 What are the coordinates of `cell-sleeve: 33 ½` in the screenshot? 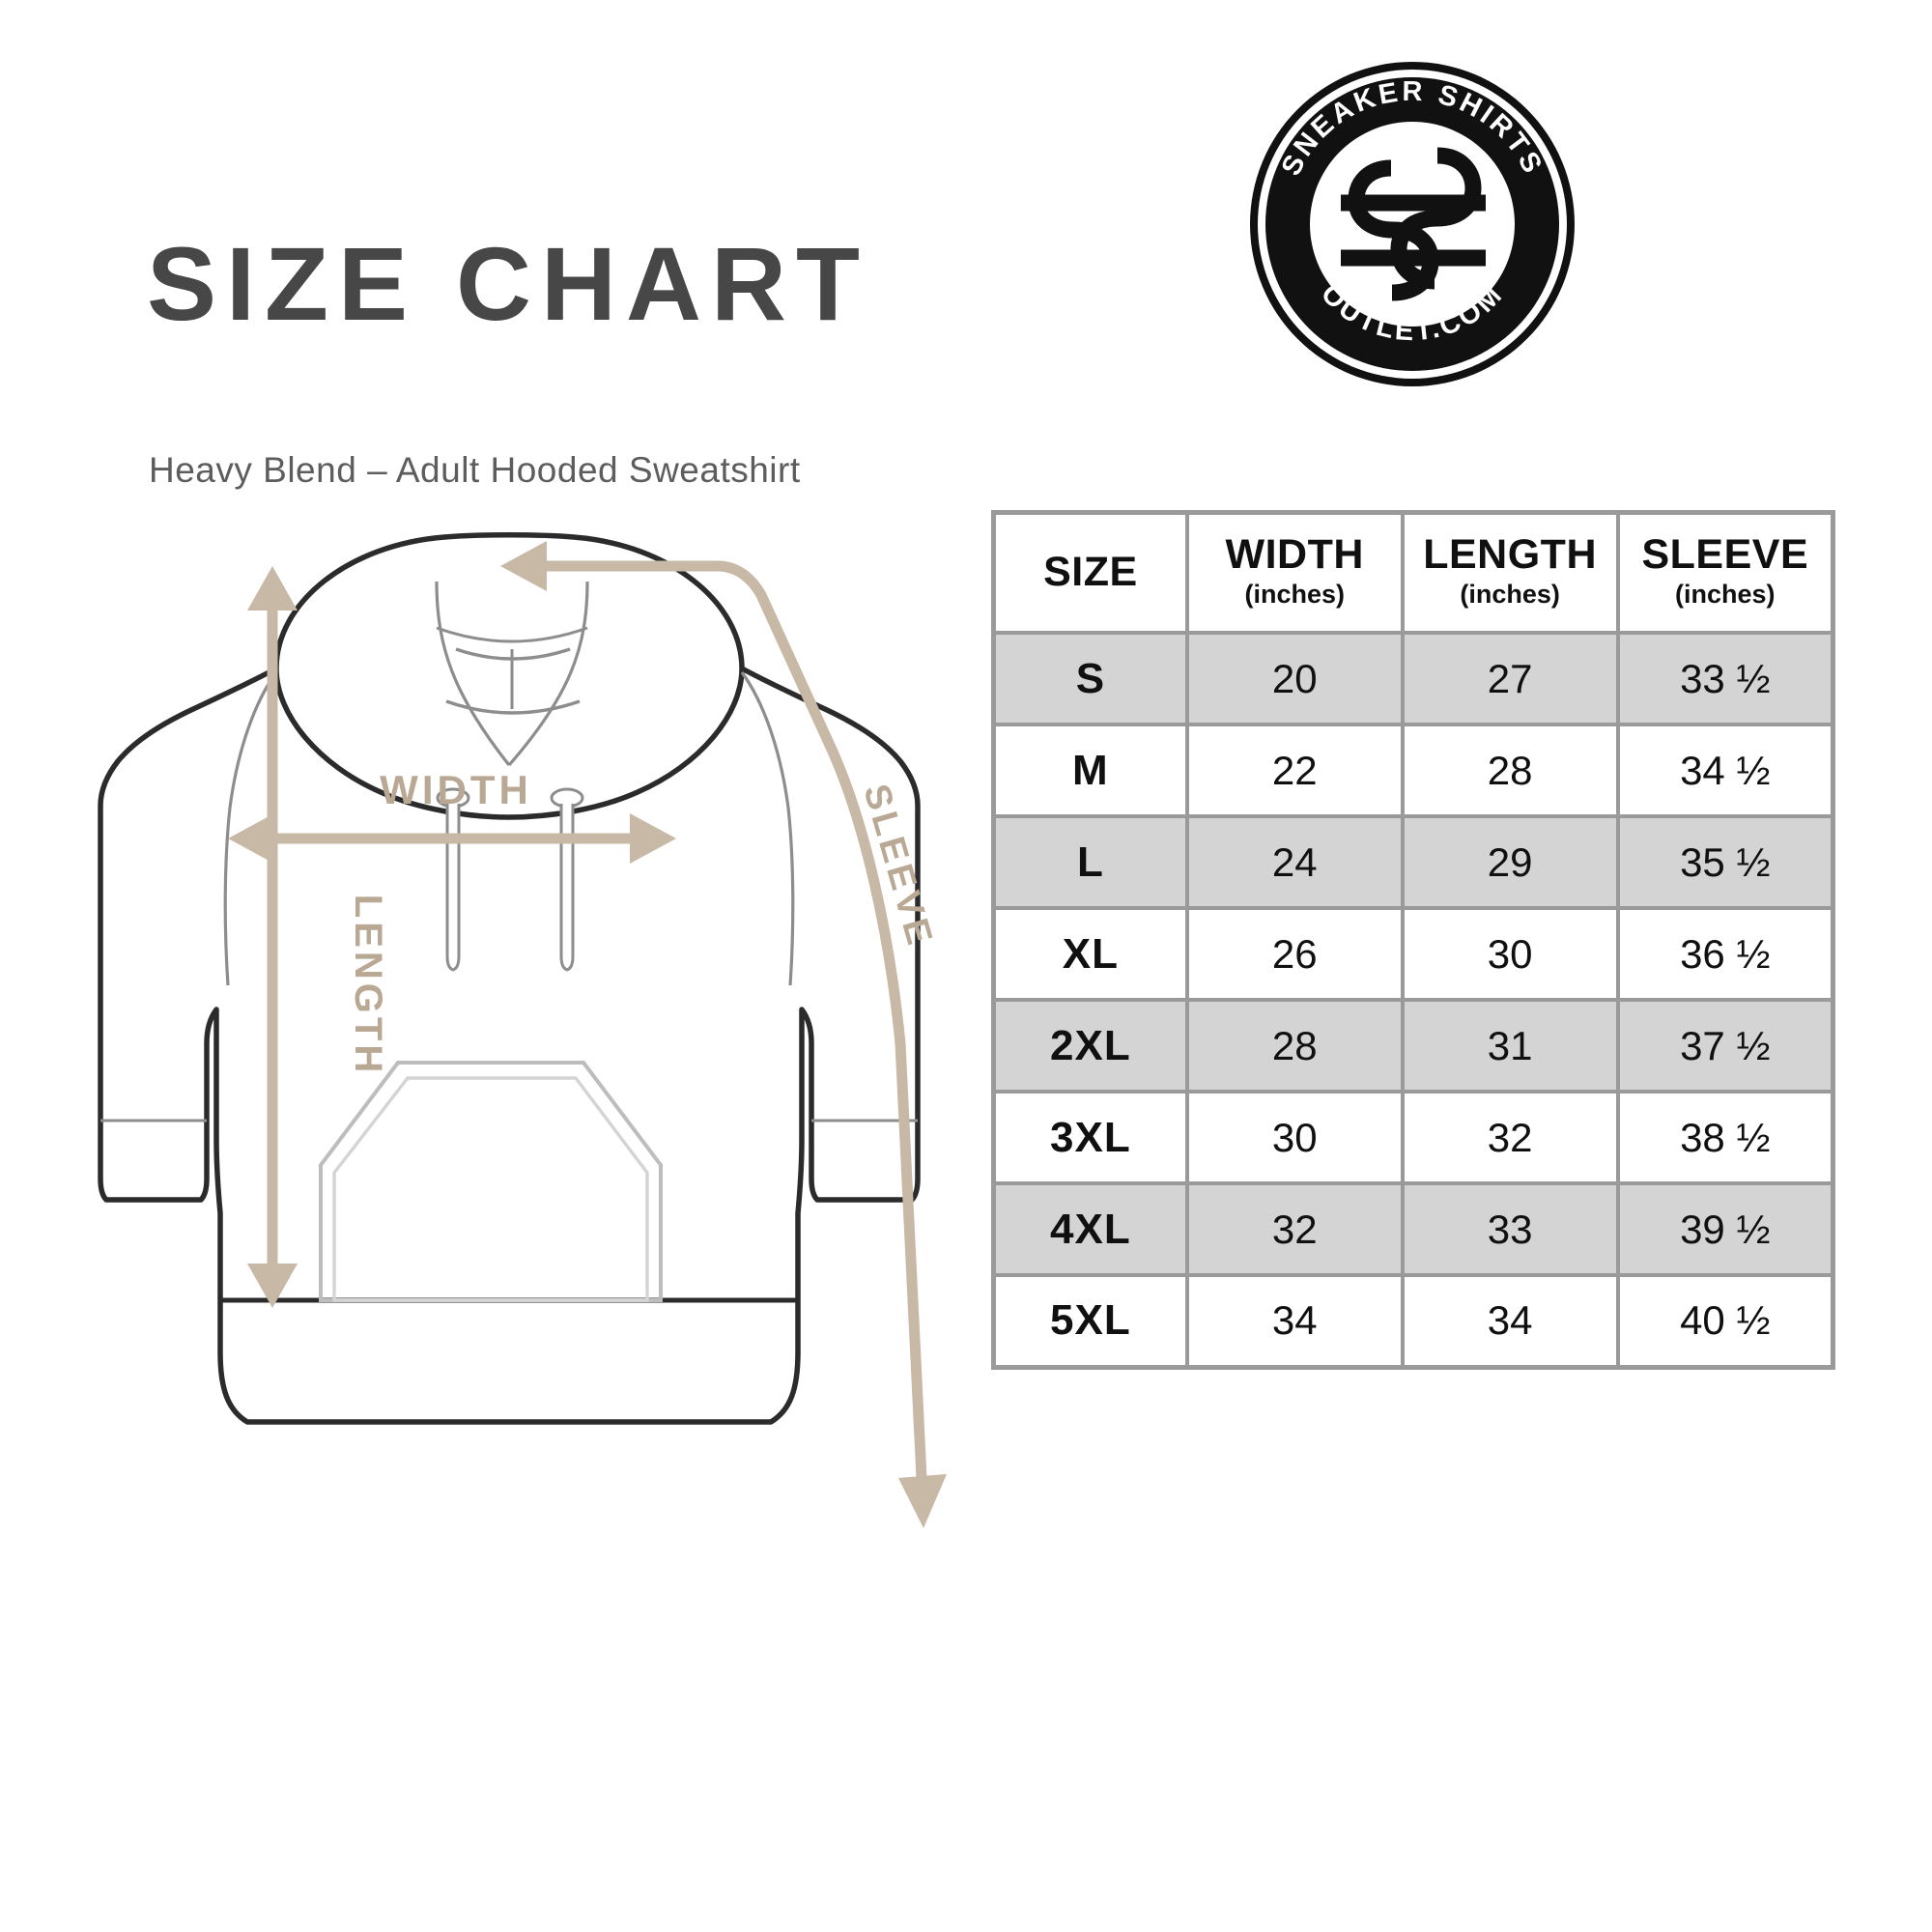 It's located at (1725, 678).